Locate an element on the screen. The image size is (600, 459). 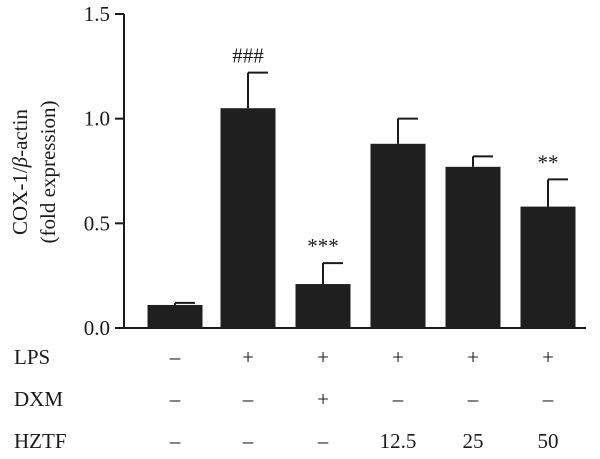
condition-hztf-value-4: 25 is located at coordinates (473, 441).